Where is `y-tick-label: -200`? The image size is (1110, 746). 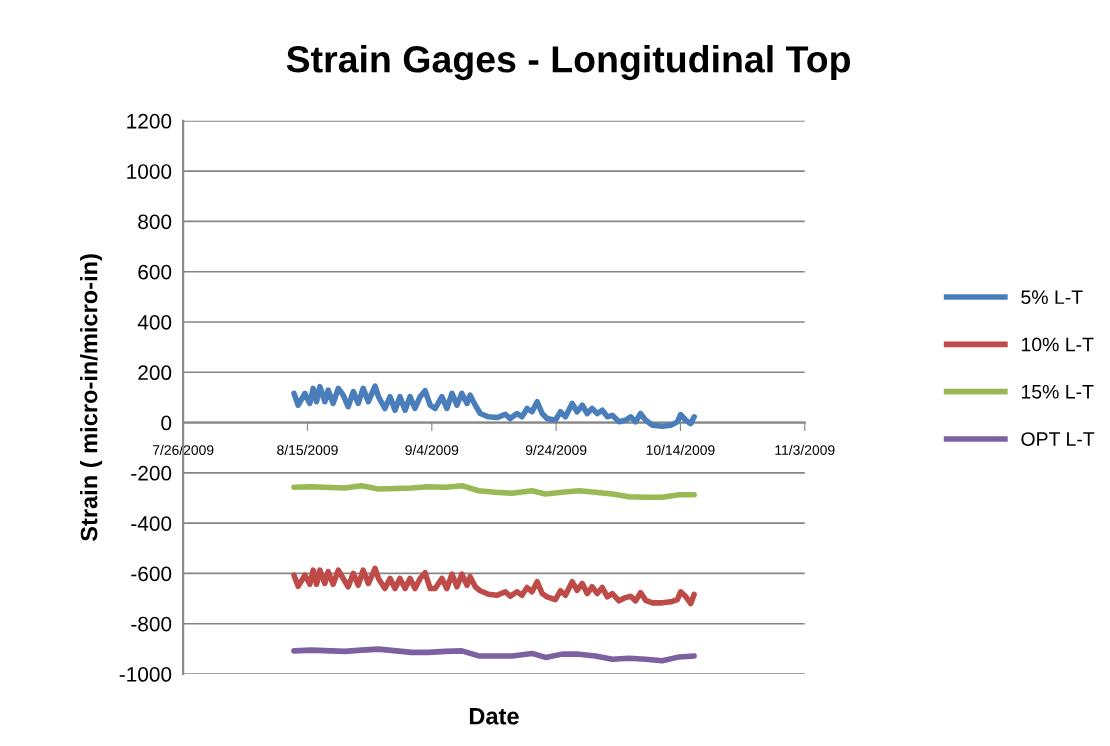
y-tick-label: -200 is located at coordinates (151, 473).